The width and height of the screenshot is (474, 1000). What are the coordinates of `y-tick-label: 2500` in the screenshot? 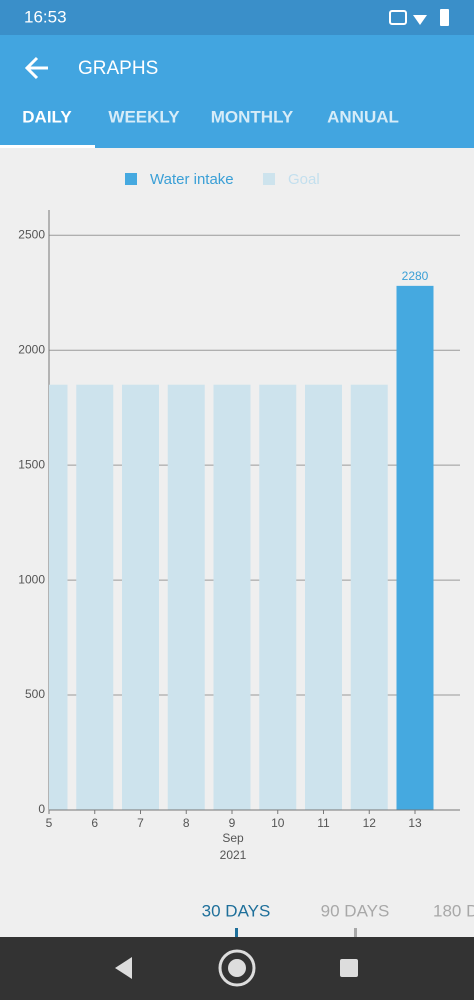 It's located at (31, 234).